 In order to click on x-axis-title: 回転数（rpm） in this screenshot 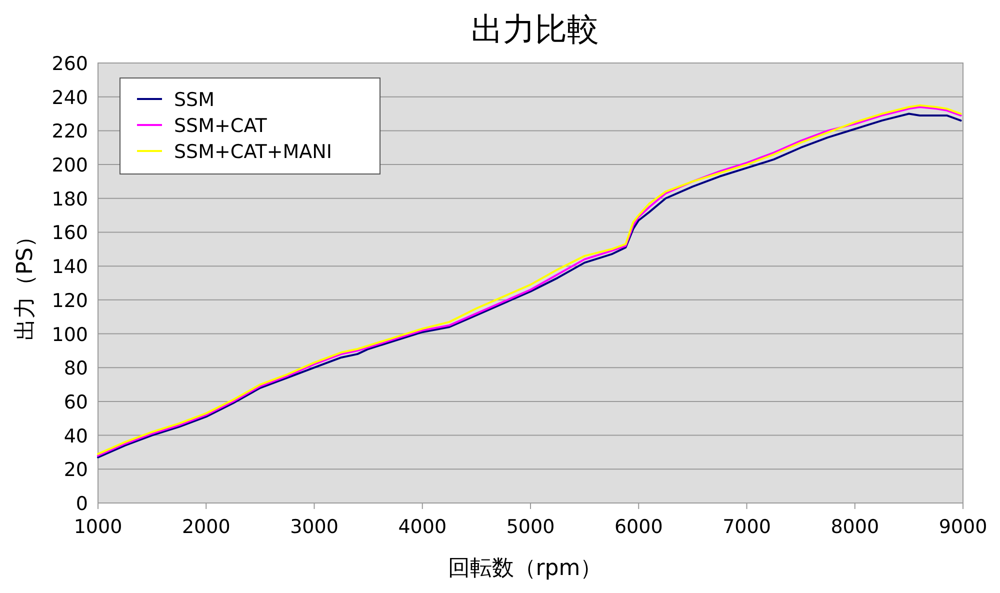, I will do `click(525, 568)`.